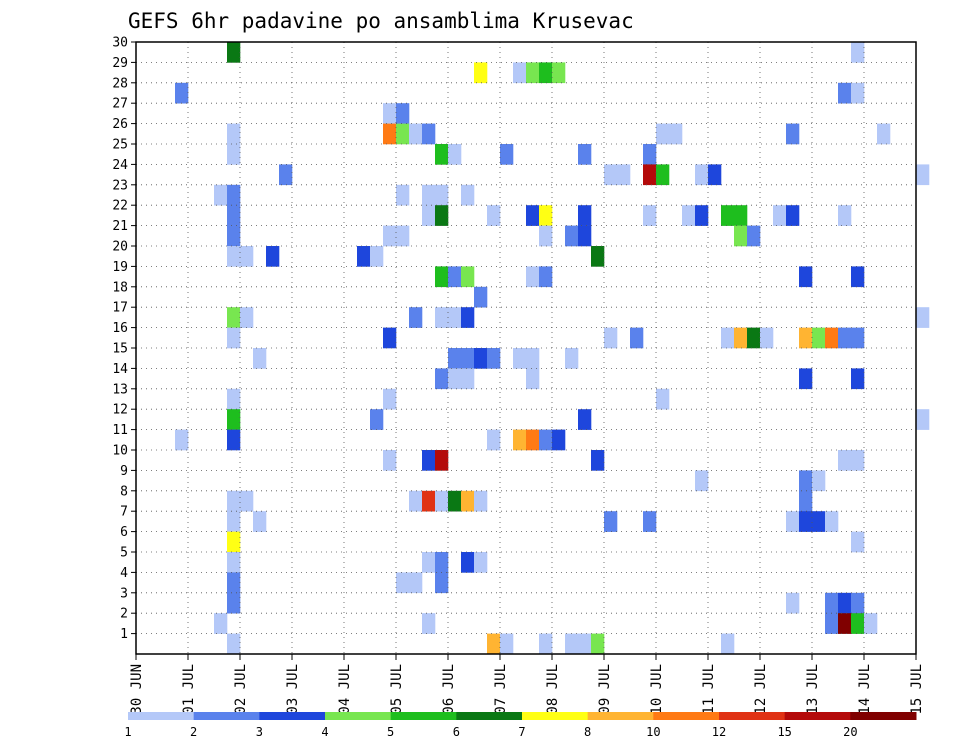  I want to click on y-tick-label: 30, so click(120, 43).